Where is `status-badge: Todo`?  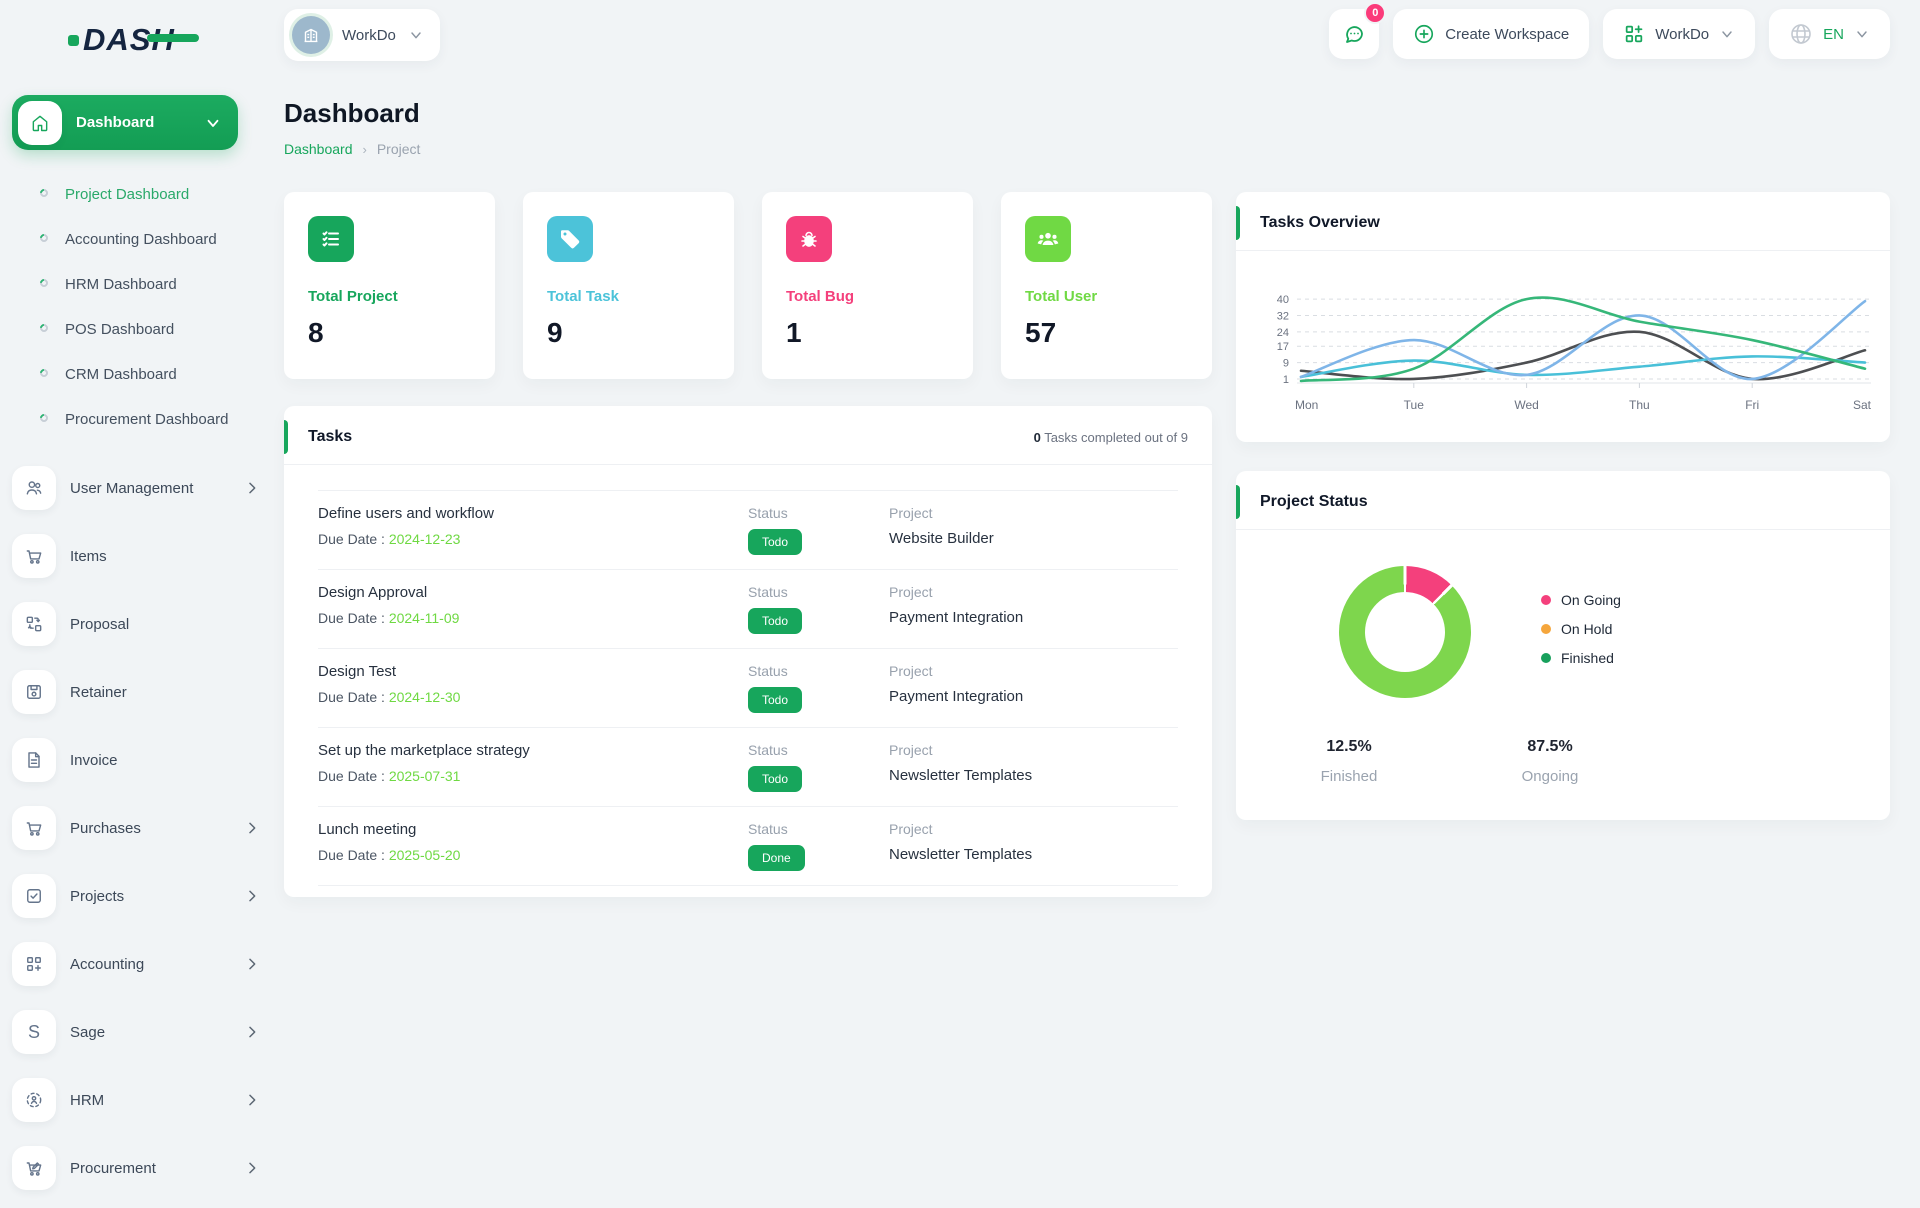 status-badge: Todo is located at coordinates (775, 621).